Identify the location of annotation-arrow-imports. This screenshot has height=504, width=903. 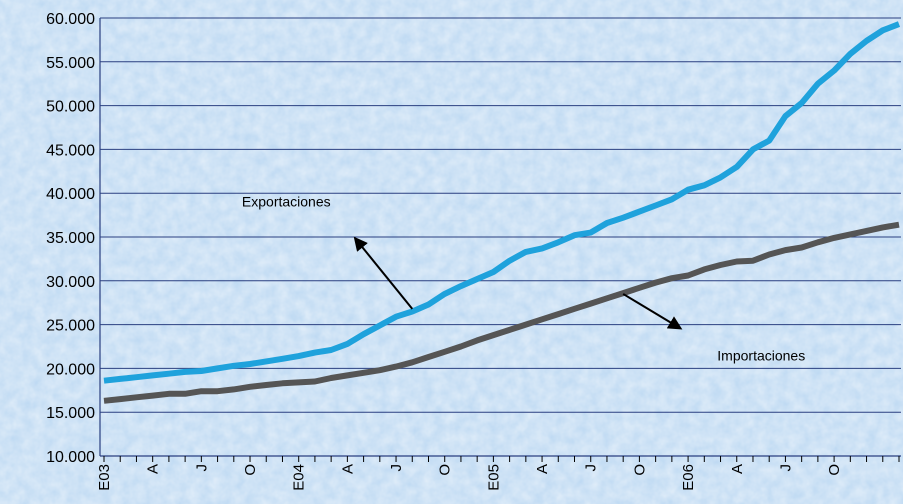
(652, 311).